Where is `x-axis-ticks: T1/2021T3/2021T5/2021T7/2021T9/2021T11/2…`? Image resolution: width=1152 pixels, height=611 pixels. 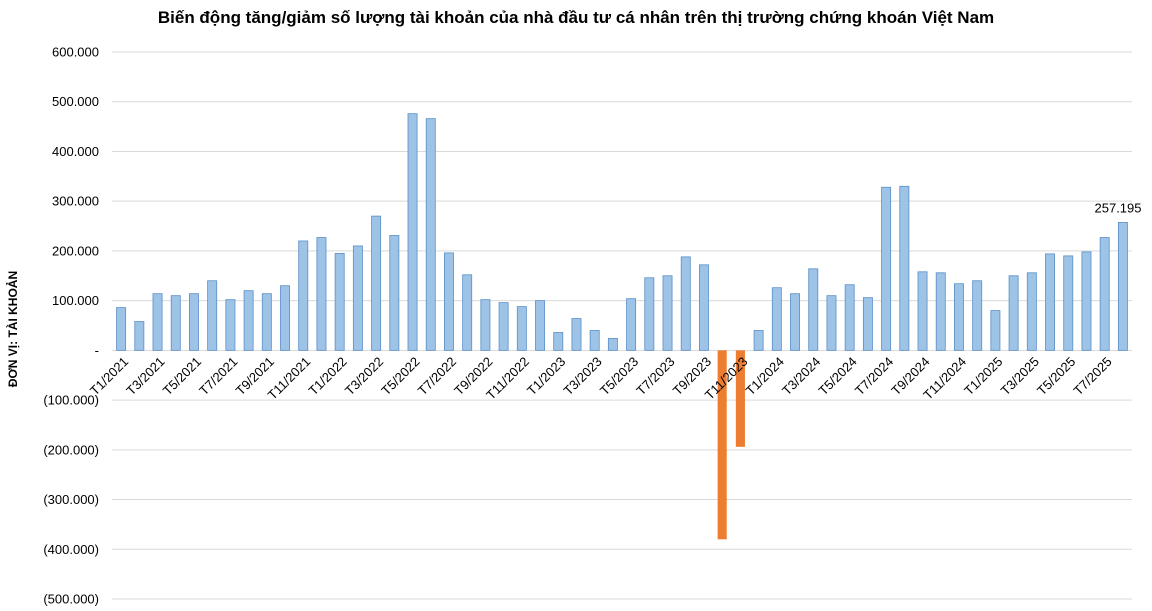 x-axis-ticks: T1/2021T3/2021T5/2021T7/2021T9/2021T11/2… is located at coordinates (601, 378).